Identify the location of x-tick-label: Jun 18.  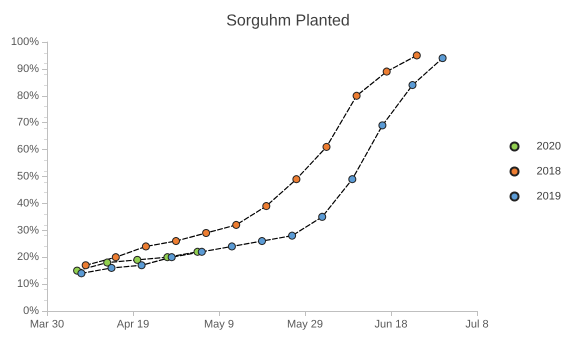
(391, 324).